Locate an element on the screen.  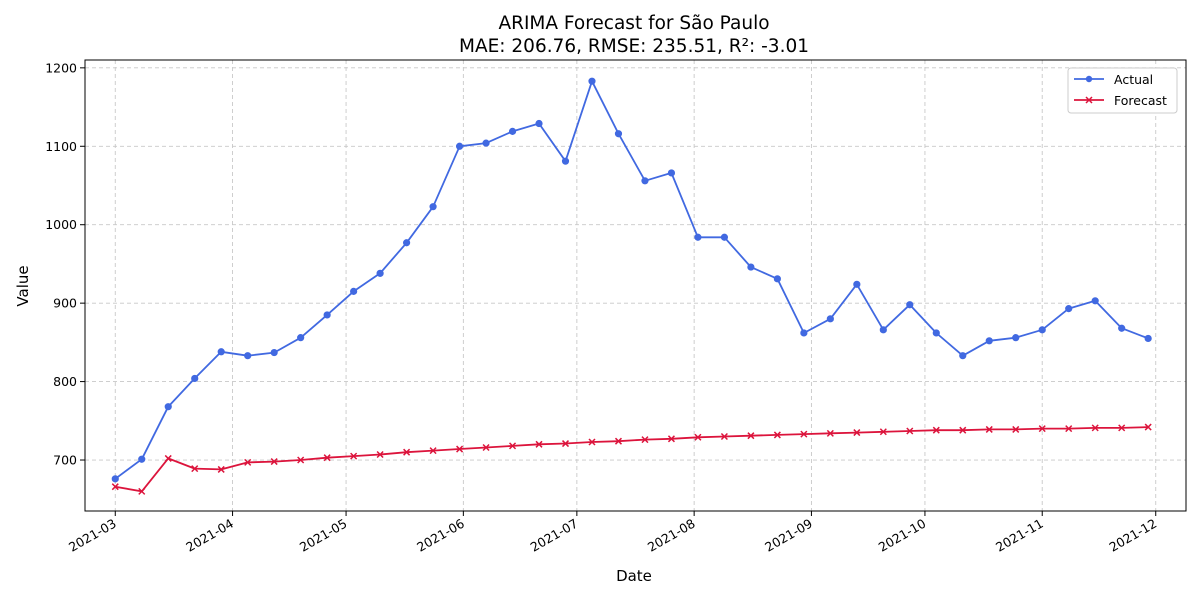
x-axis-label: Date is located at coordinates (634, 576).